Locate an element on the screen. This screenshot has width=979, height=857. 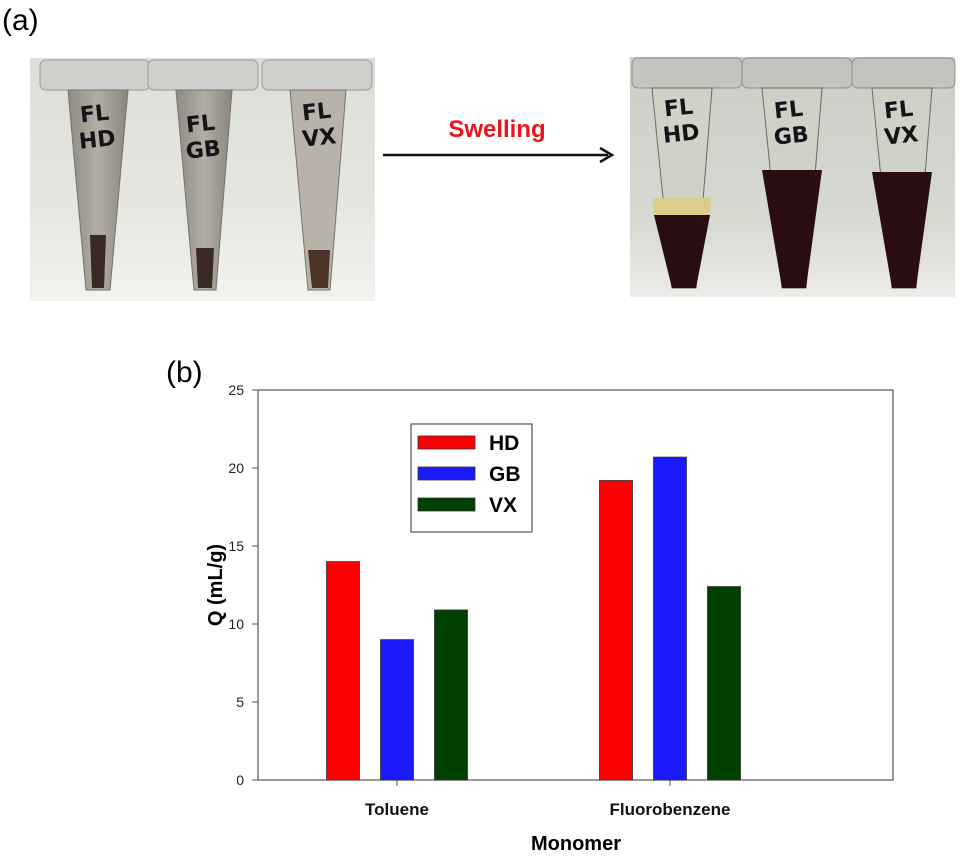
legend-label-hd: HD is located at coordinates (504, 443).